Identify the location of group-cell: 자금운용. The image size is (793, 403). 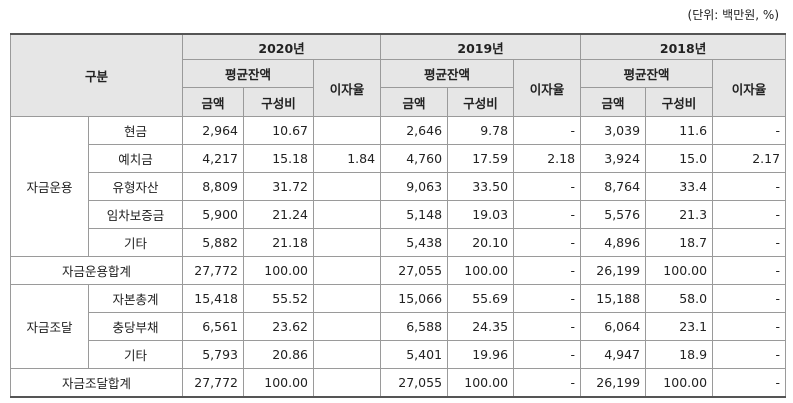
(49, 186).